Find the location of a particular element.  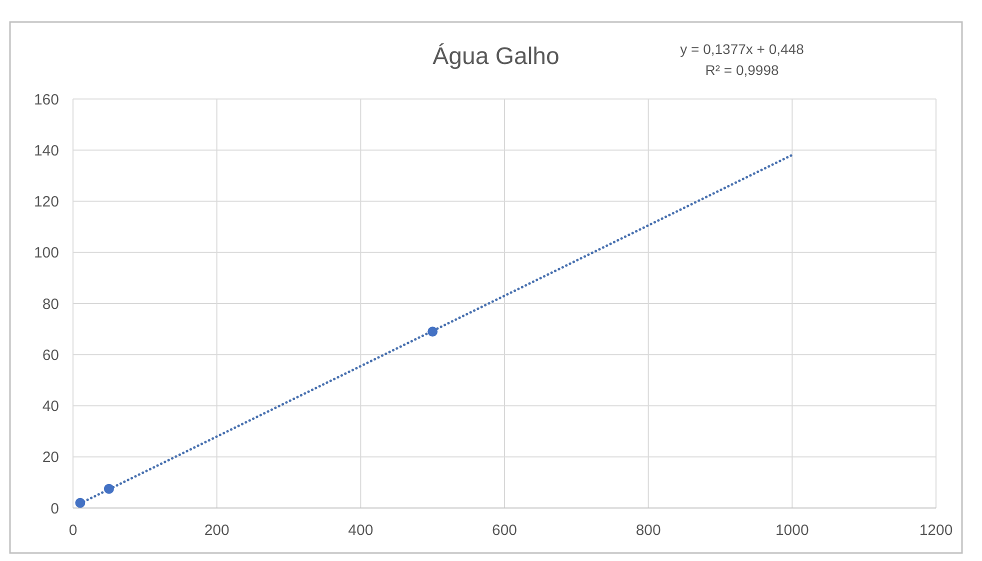

y-tick-label: 160 is located at coordinates (46, 99).